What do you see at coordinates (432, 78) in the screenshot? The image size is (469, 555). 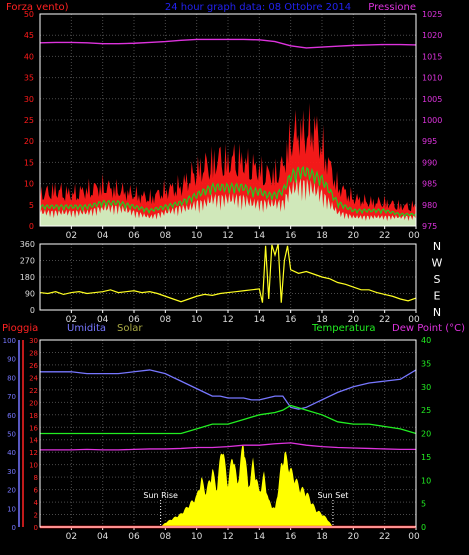 I see `pressure-y-tick-label: 1010` at bounding box center [432, 78].